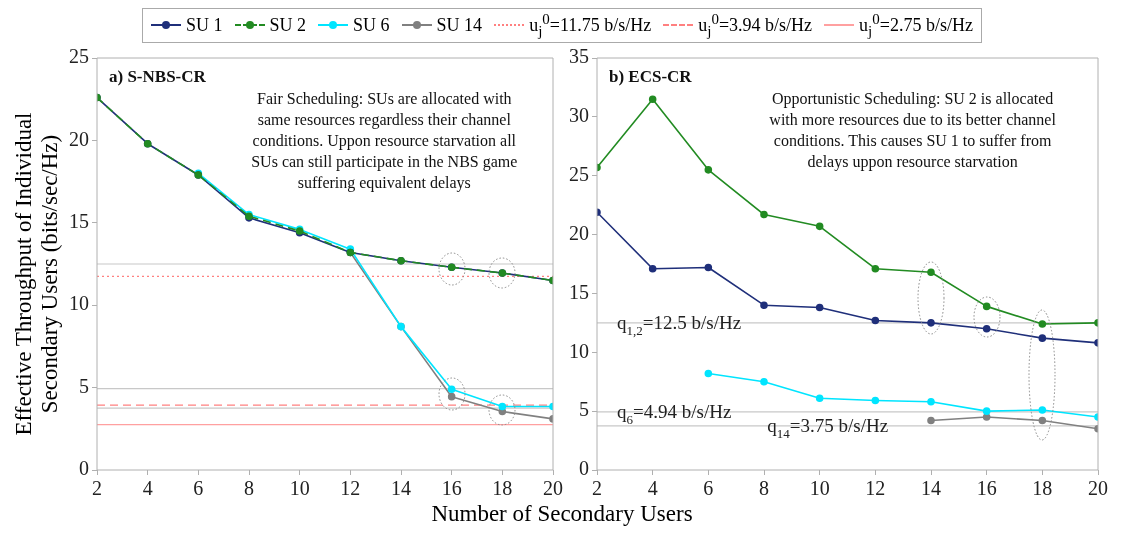  I want to click on legend-label: SU 14, so click(459, 25).